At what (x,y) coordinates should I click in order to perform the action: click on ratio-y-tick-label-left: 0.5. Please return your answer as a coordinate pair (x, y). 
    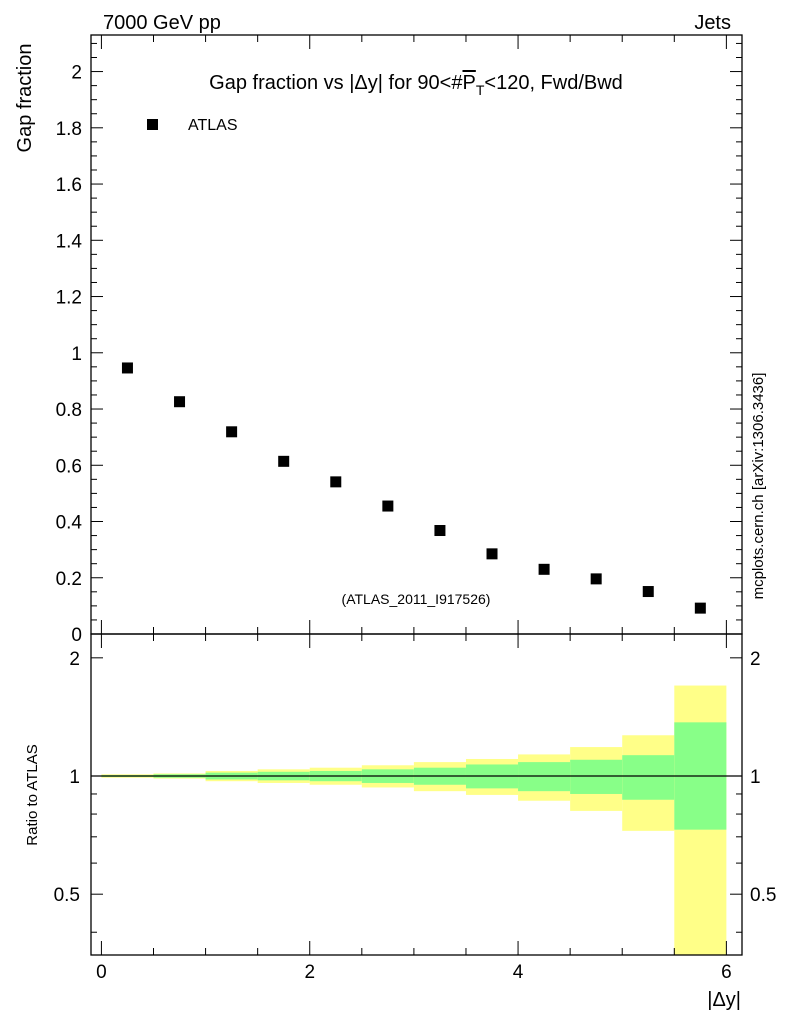
    Looking at the image, I should click on (67, 895).